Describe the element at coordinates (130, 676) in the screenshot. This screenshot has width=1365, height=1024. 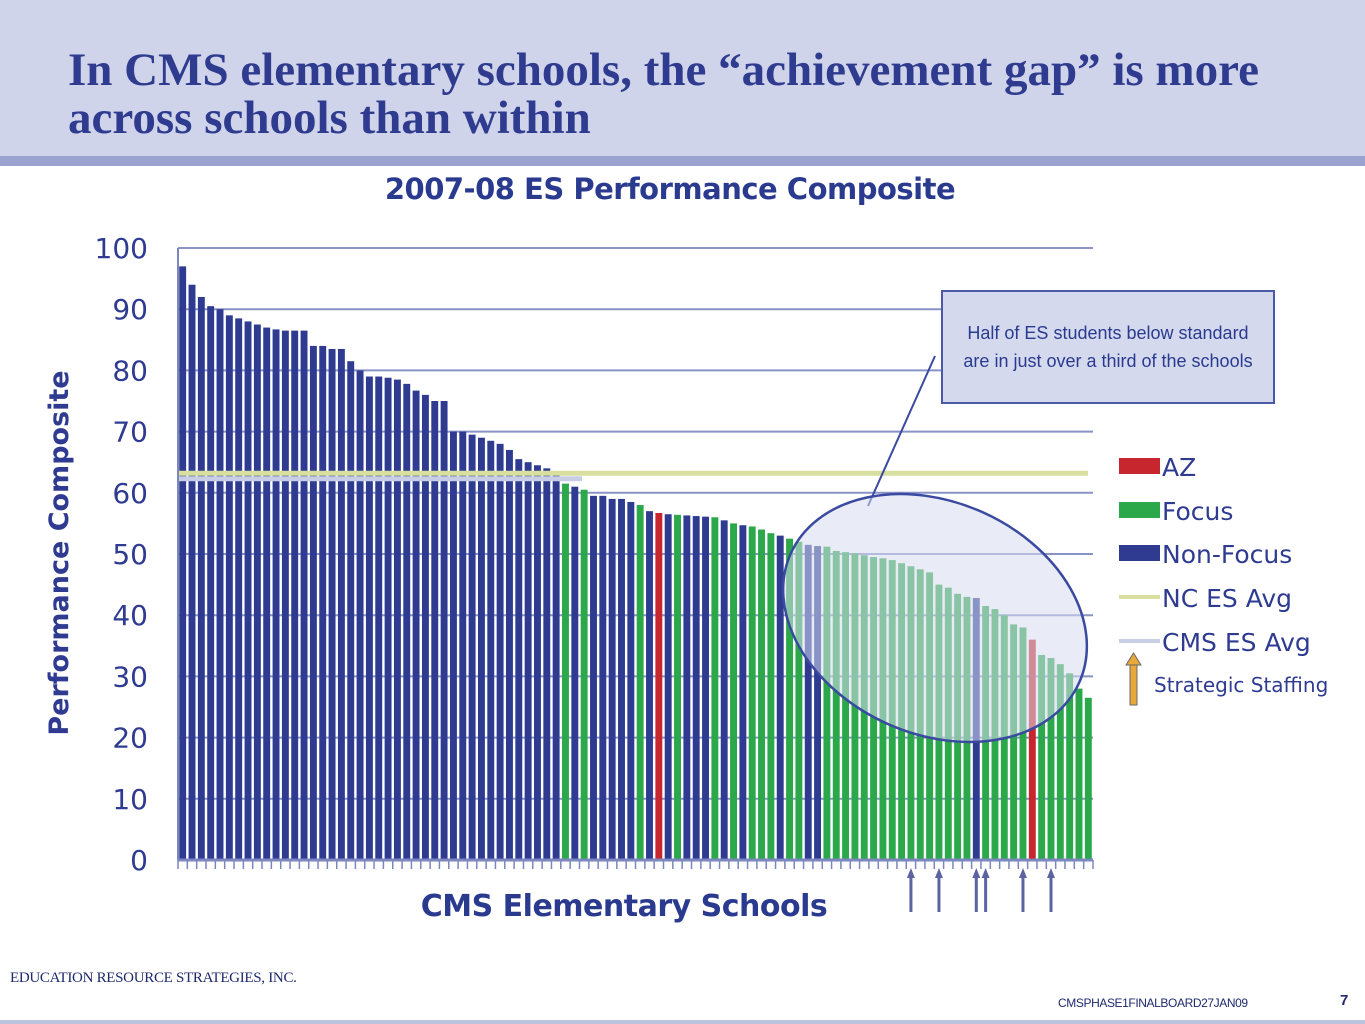
I see `y-tick-label: 30` at that location.